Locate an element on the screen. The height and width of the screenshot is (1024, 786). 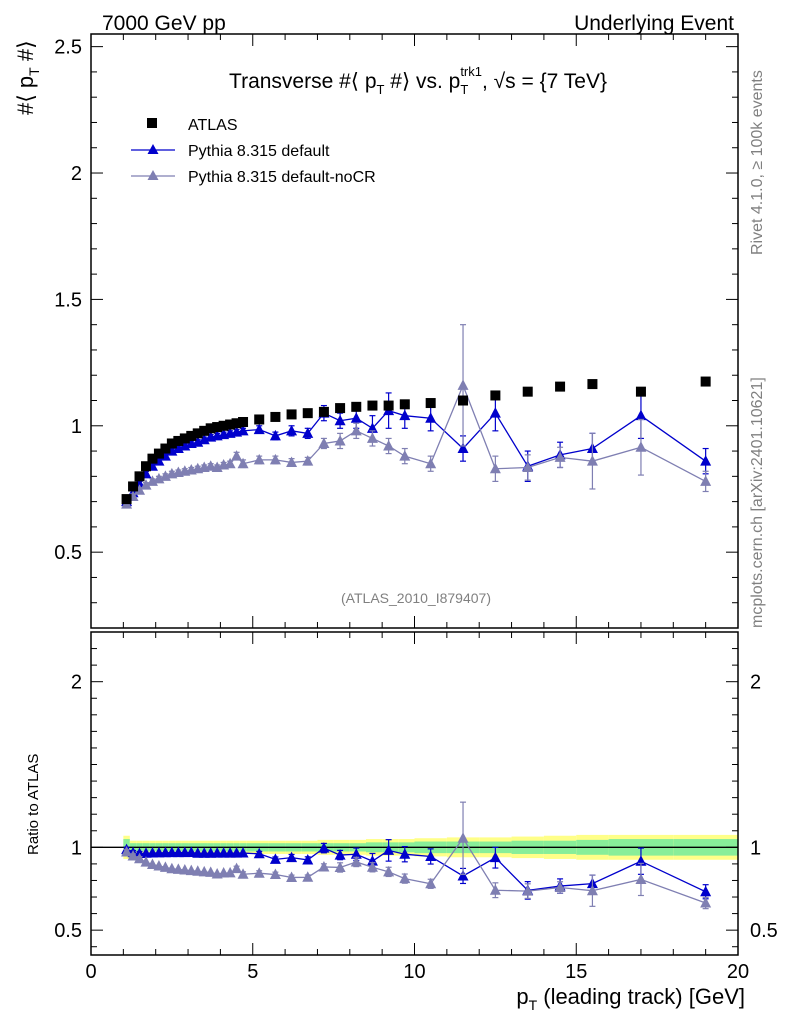
title-part-a: Transverse #⟨ p is located at coordinates (302, 81).